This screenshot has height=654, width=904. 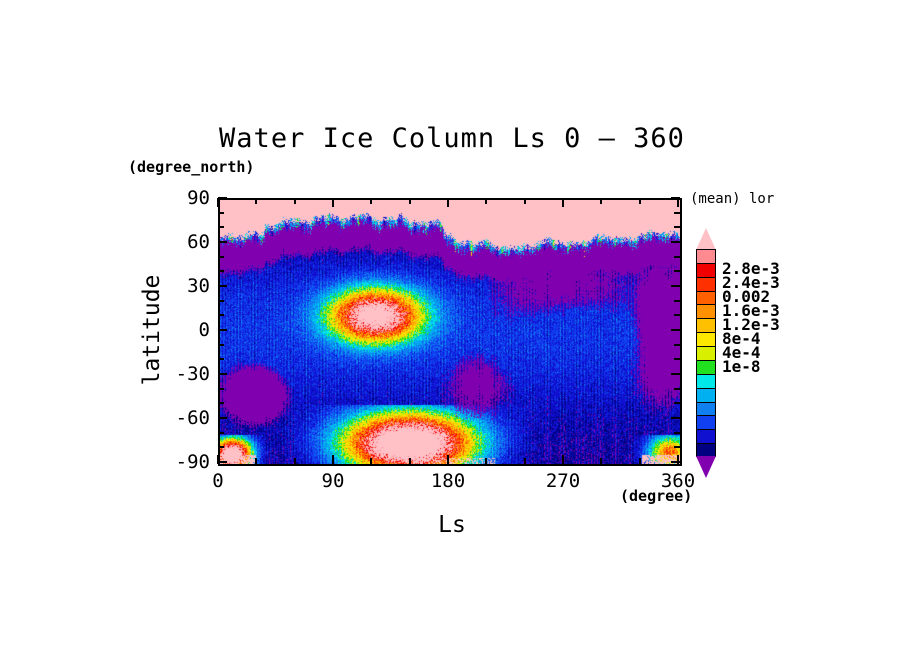 What do you see at coordinates (192, 418) in the screenshot?
I see `y-tick-label: -60` at bounding box center [192, 418].